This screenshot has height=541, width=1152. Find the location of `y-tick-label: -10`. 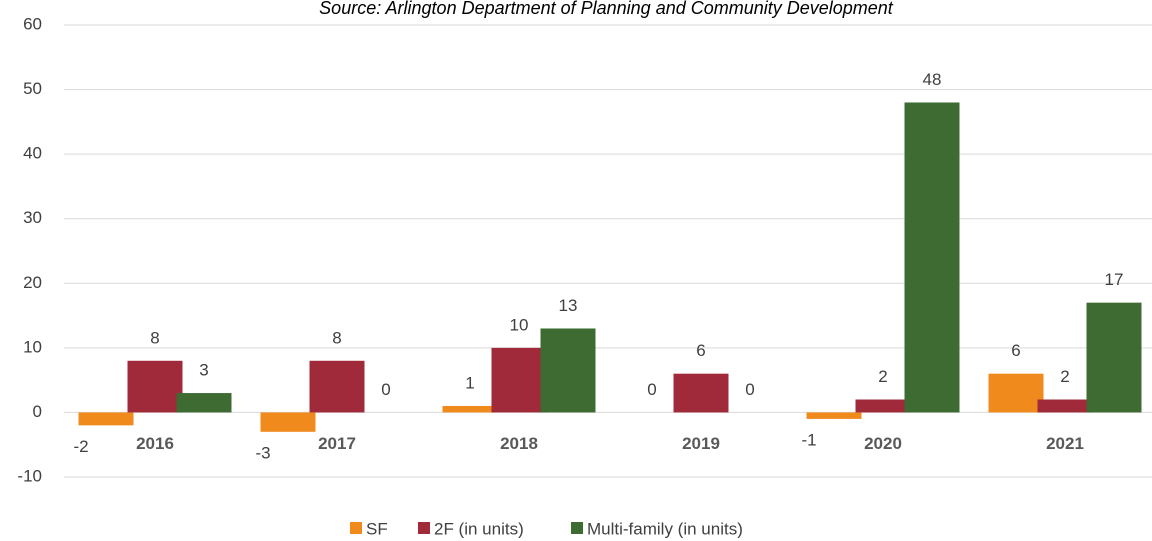

y-tick-label: -10 is located at coordinates (29, 475).